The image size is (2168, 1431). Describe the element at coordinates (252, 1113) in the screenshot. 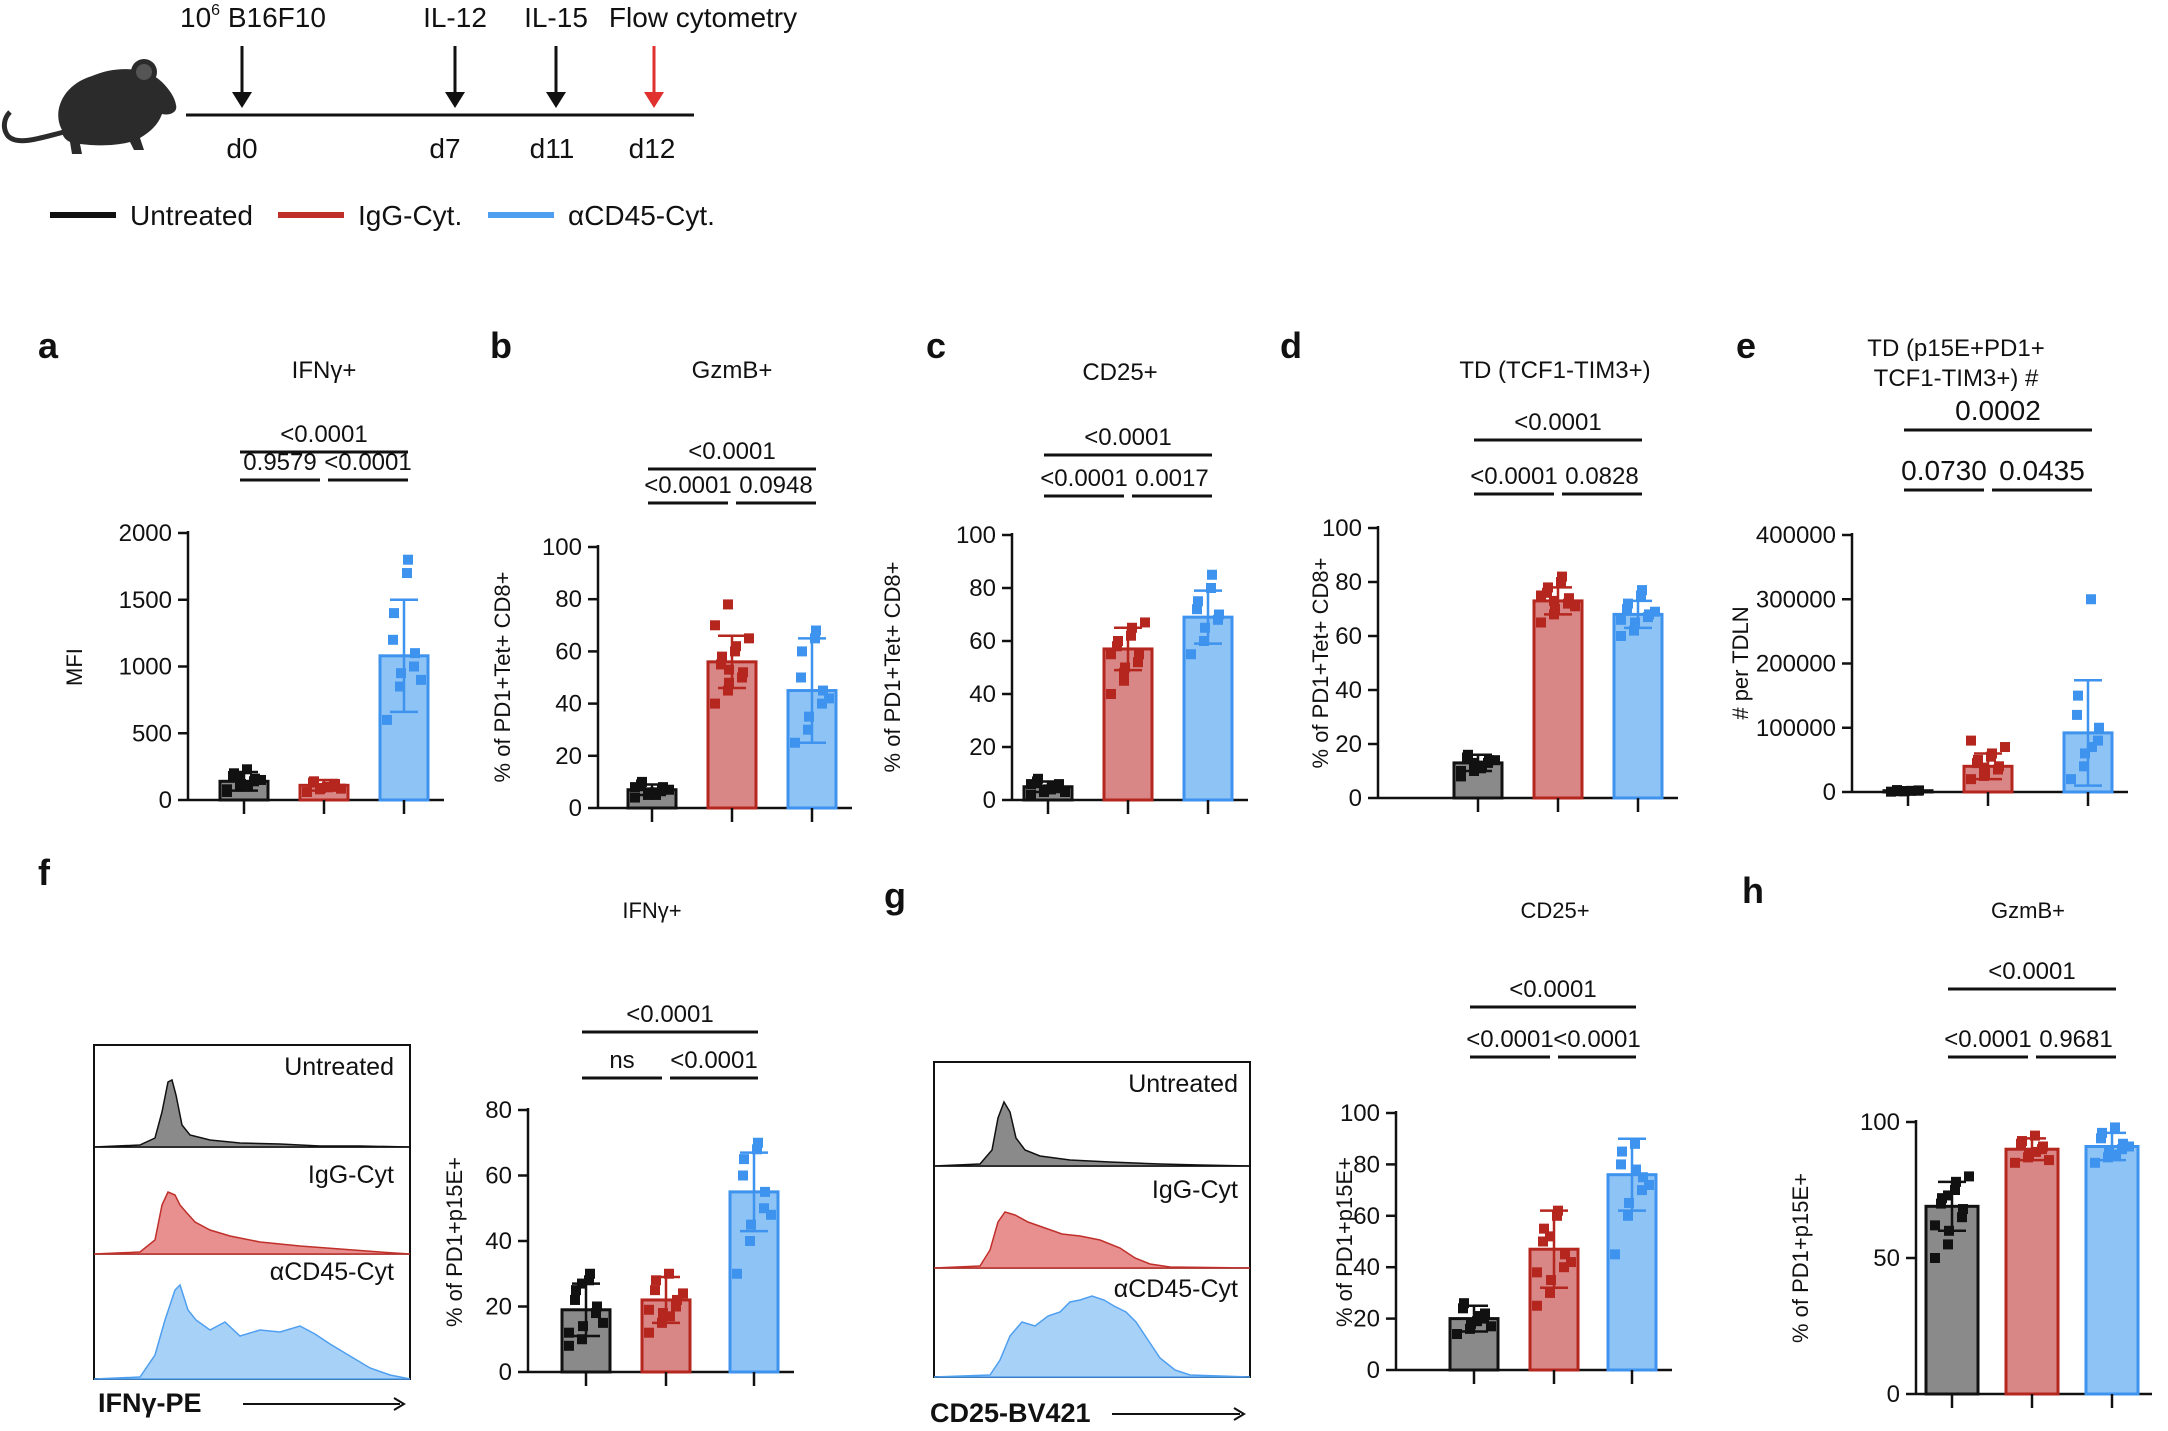

I see `histogram-f-untreated-trace` at that location.